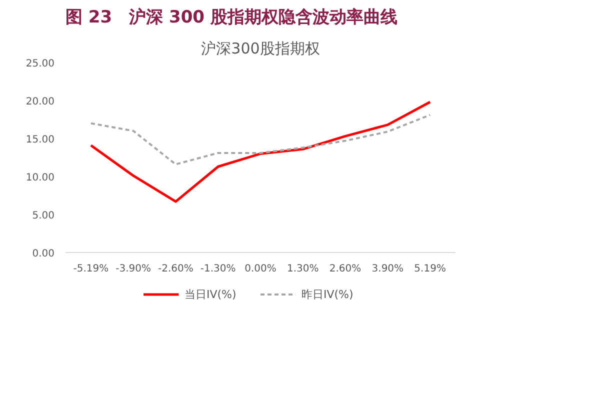 This screenshot has height=394, width=590. Describe the element at coordinates (345, 269) in the screenshot. I see `x-tick-label: 2.60%` at that location.